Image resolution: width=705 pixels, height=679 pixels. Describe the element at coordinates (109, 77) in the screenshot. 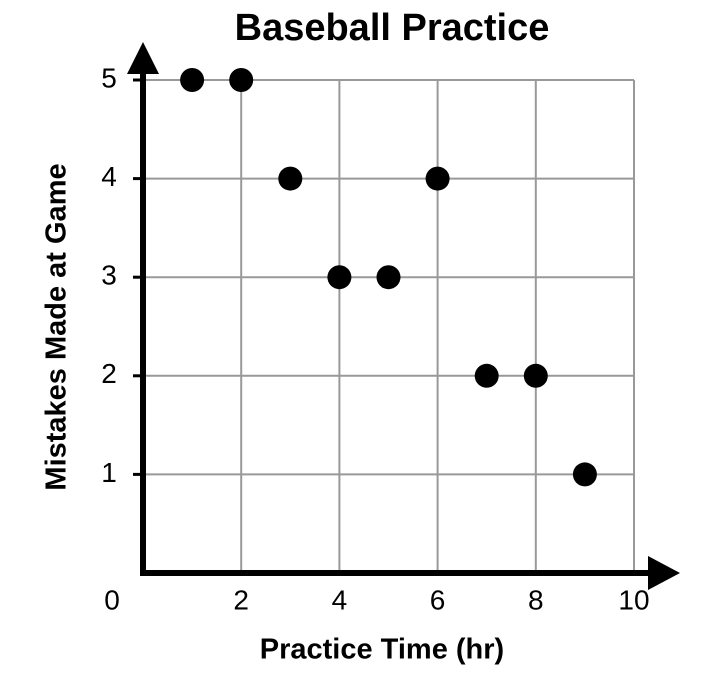

I see `y-tick-label: 5` at that location.